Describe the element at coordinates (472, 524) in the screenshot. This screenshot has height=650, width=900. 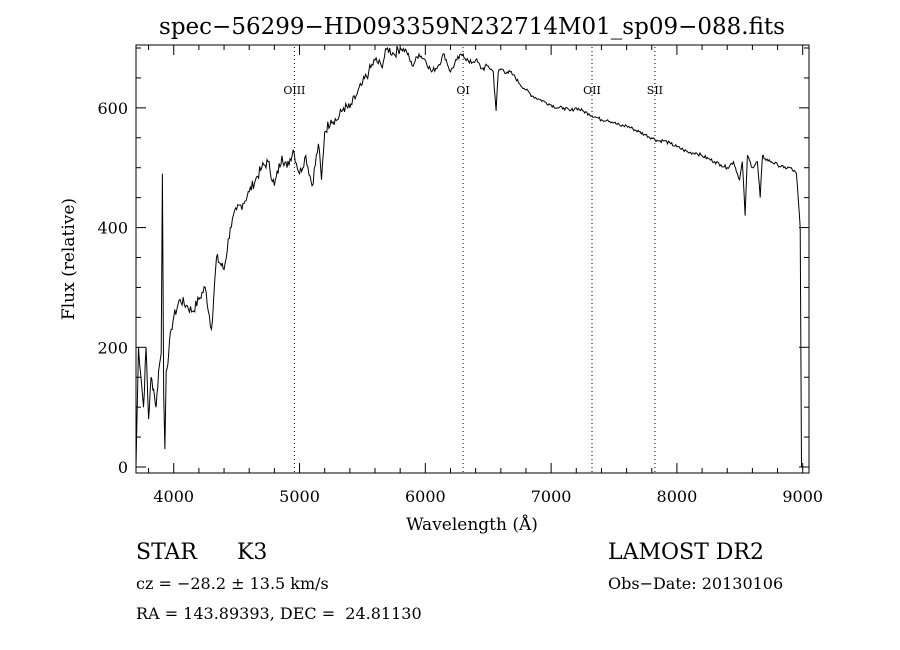
I see `x-axis-label: Wavelength (Å)` at that location.